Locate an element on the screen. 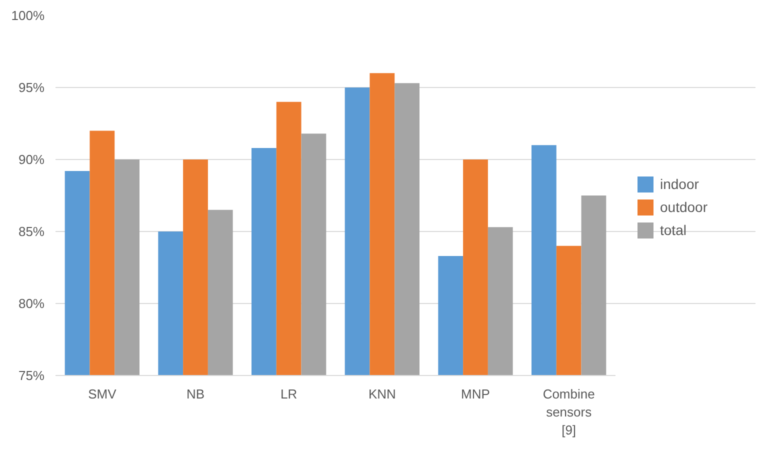  x-tick-label: SMV is located at coordinates (102, 394).